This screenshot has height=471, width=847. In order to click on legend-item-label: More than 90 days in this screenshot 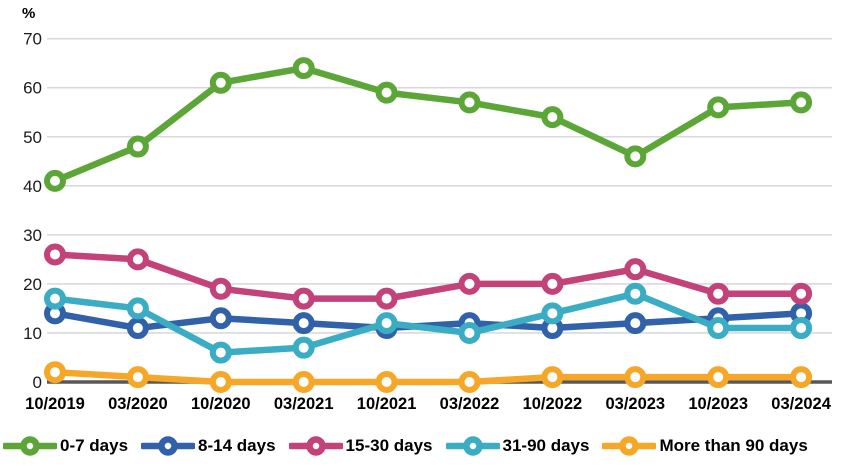, I will do `click(733, 445)`.